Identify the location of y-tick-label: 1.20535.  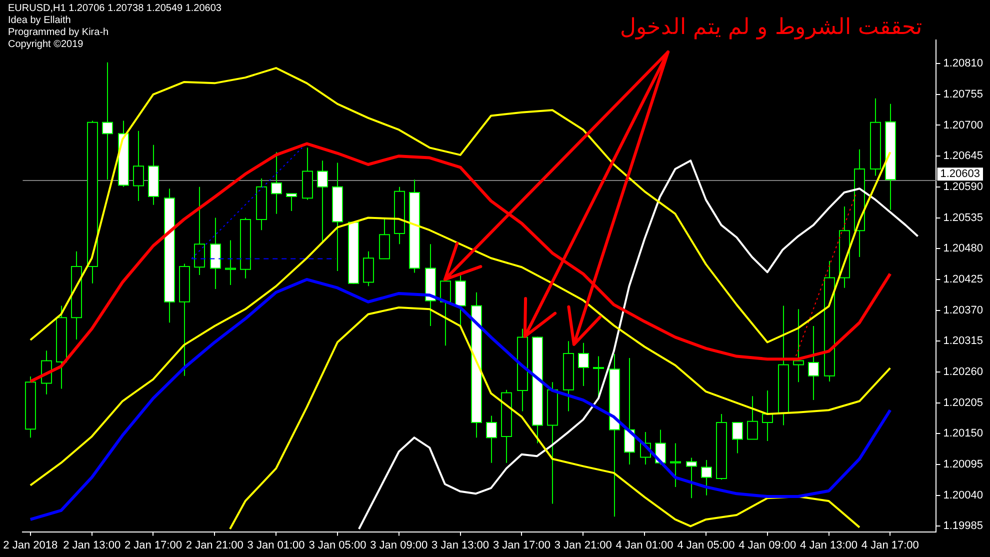
(963, 218).